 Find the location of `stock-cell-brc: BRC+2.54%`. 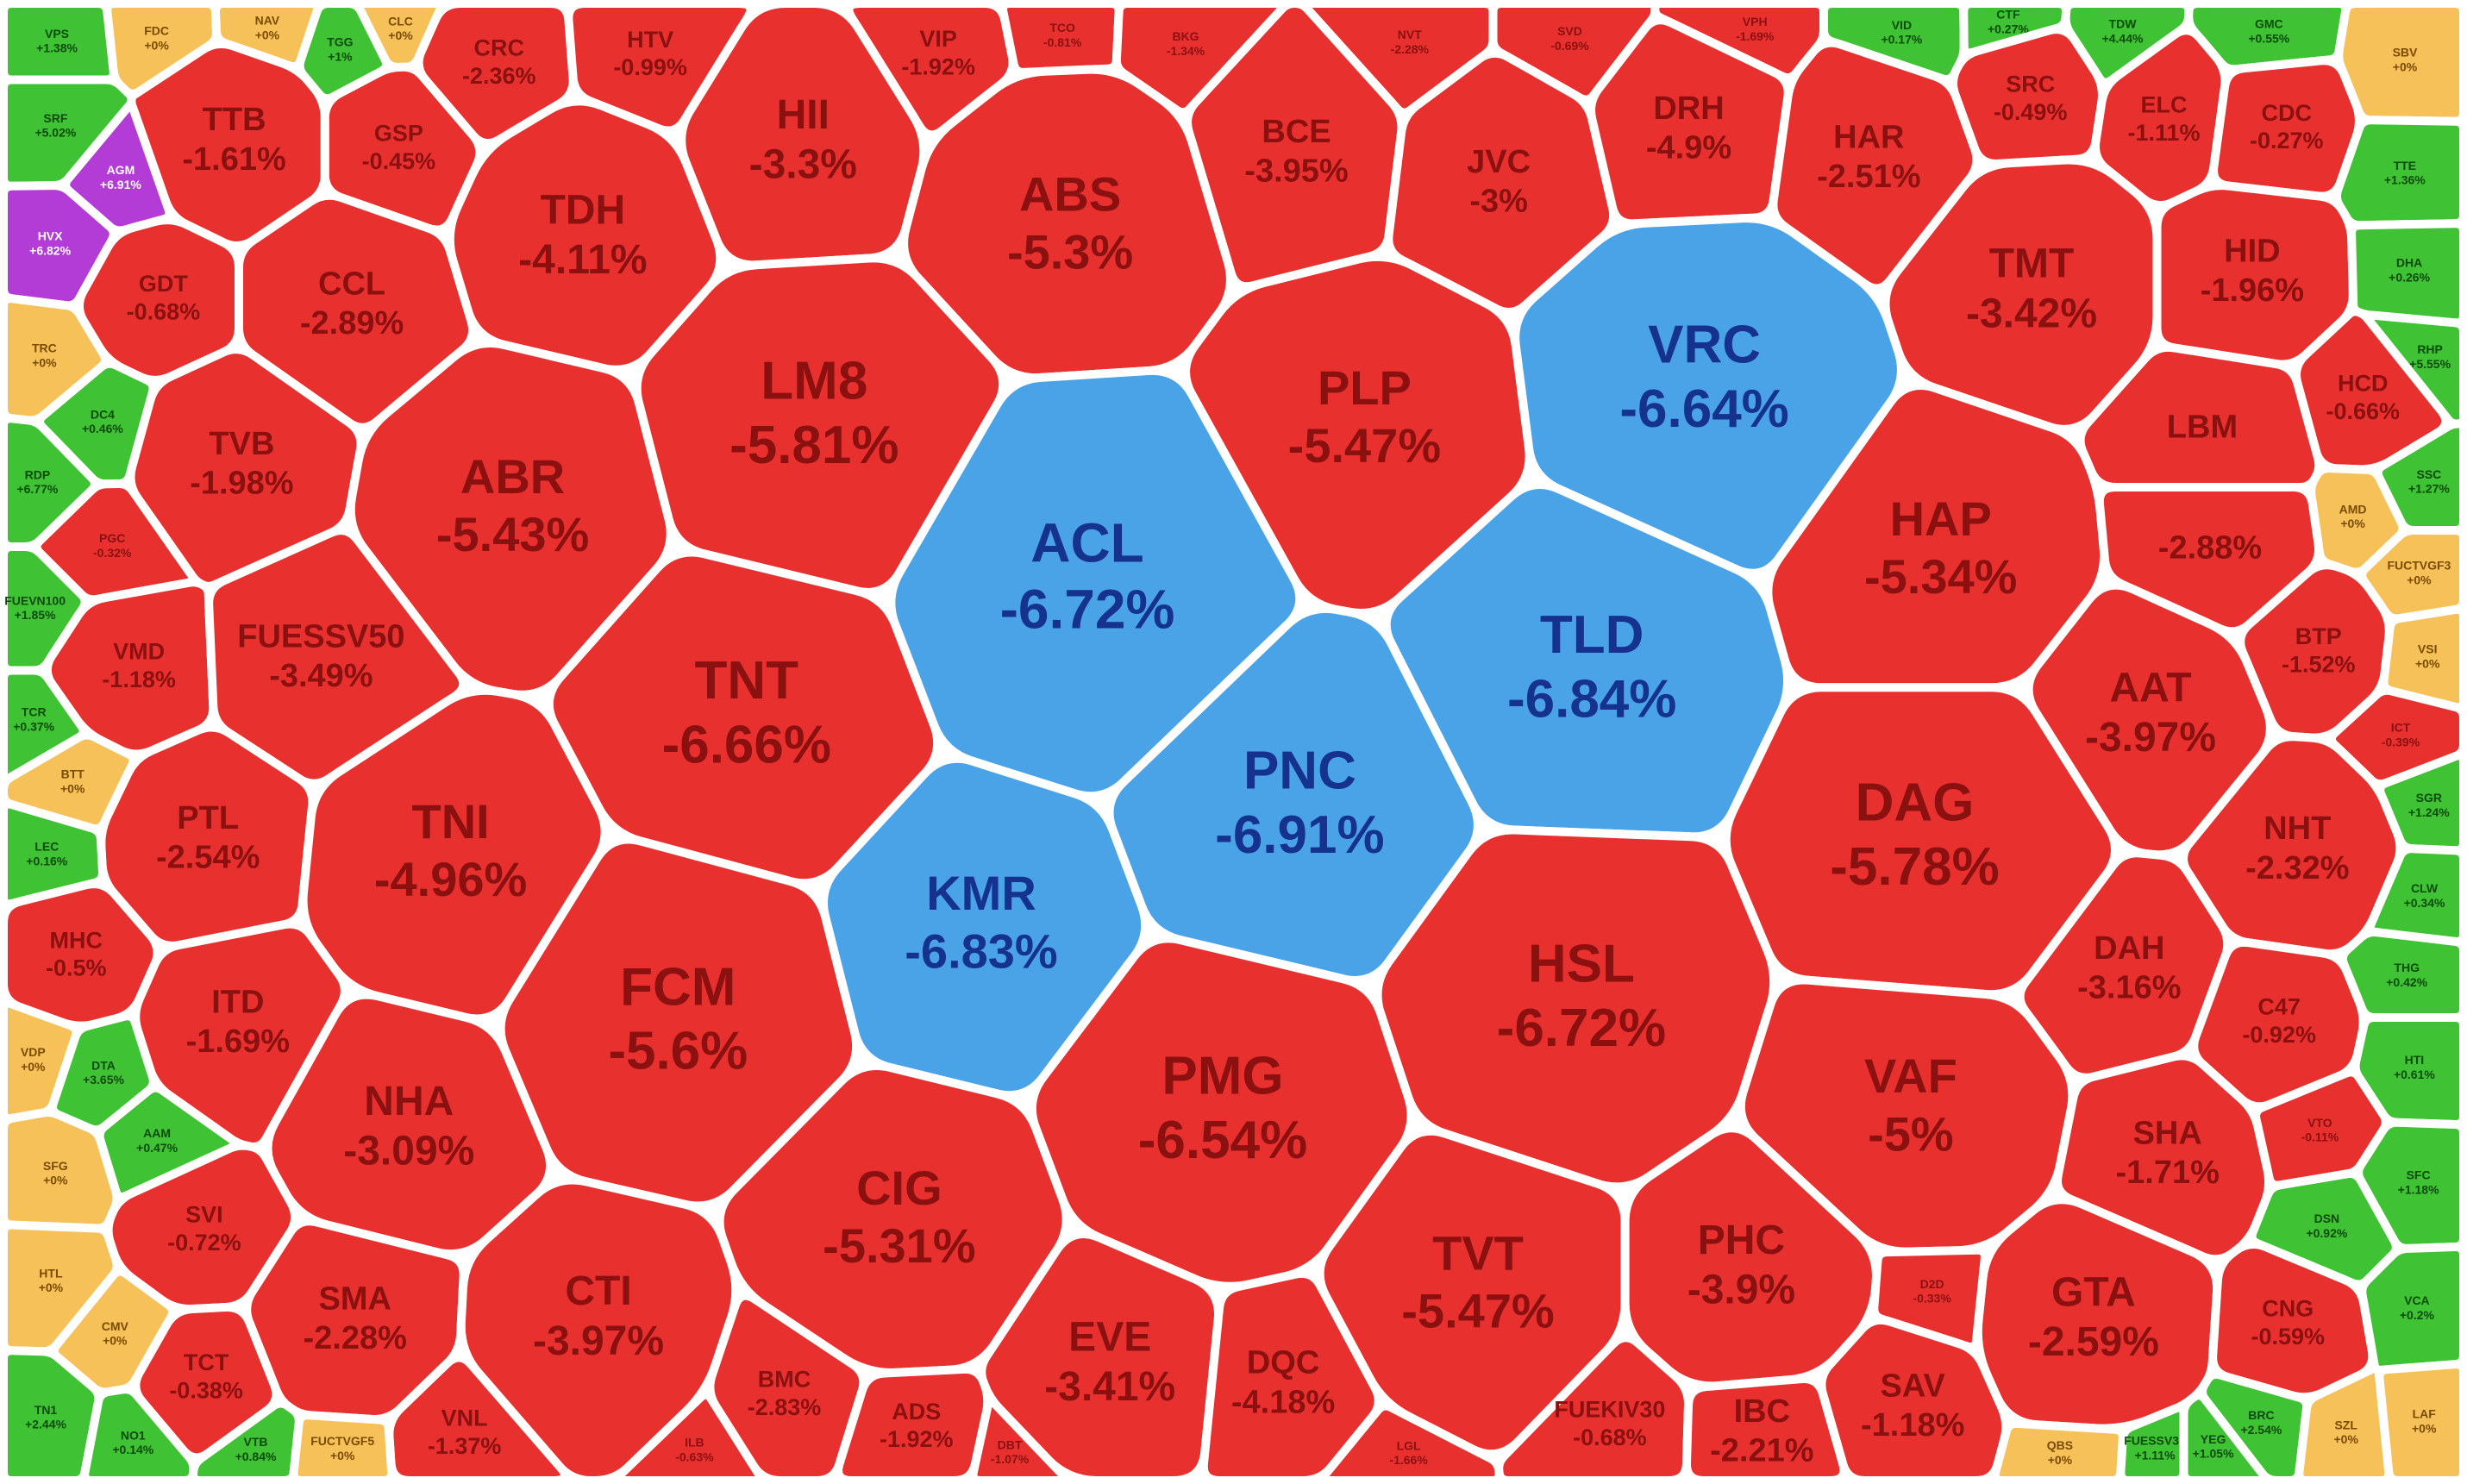

stock-cell-brc: BRC+2.54% is located at coordinates (2255, 1426).